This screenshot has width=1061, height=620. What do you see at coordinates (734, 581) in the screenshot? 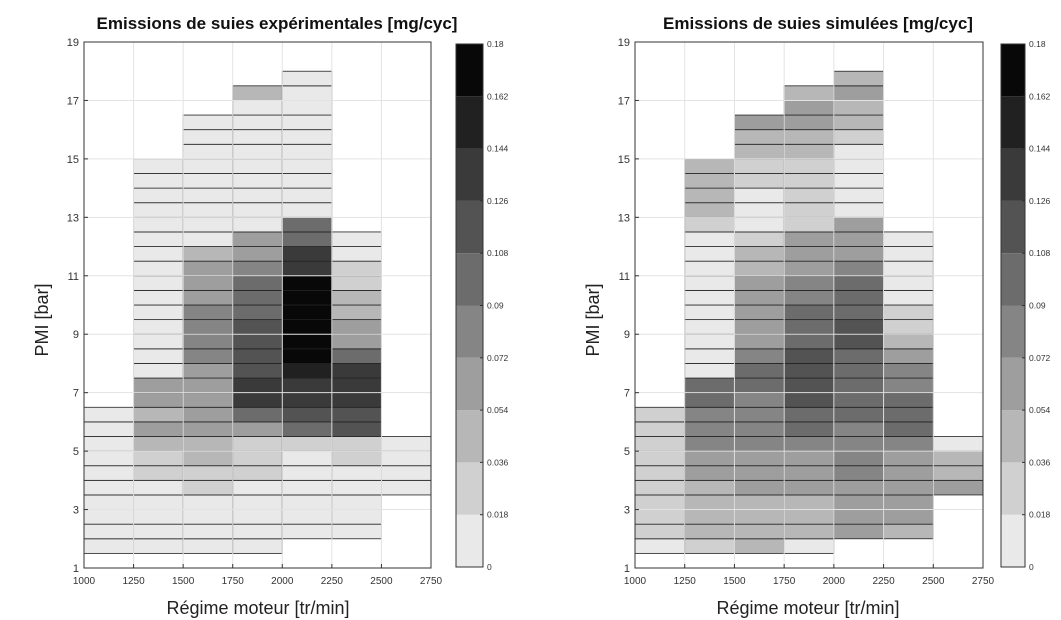
I see `x-tick-label: 1500` at bounding box center [734, 581].